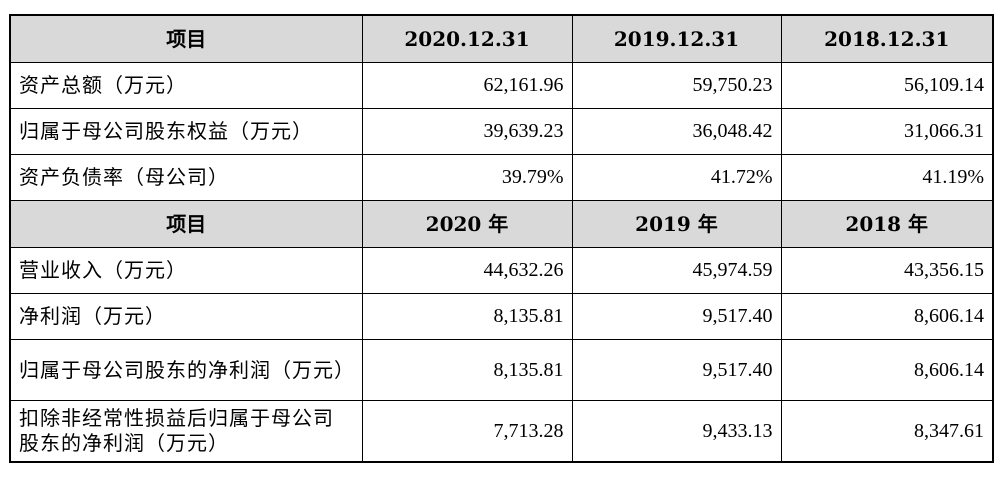  Describe the element at coordinates (887, 224) in the screenshot. I see `column-header: 2018 年` at that location.